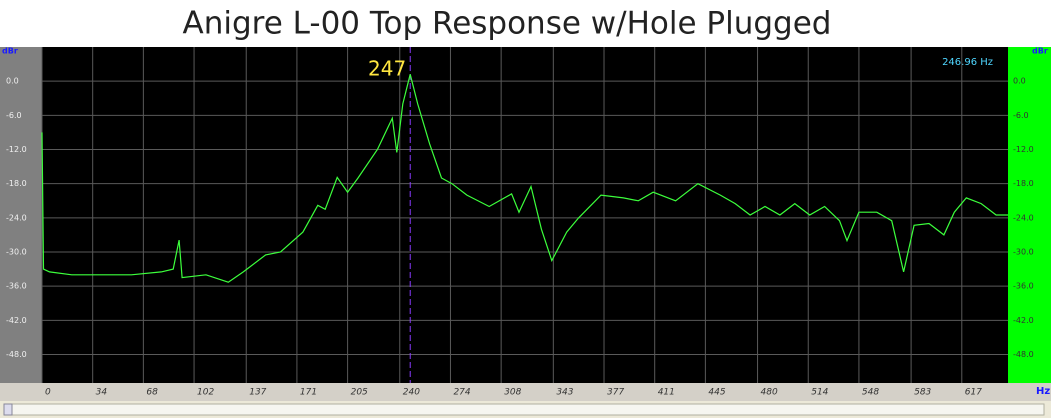 The height and width of the screenshot is (418, 1051). What do you see at coordinates (14, 115) in the screenshot?
I see `y-tick-label: -6.0` at bounding box center [14, 115].